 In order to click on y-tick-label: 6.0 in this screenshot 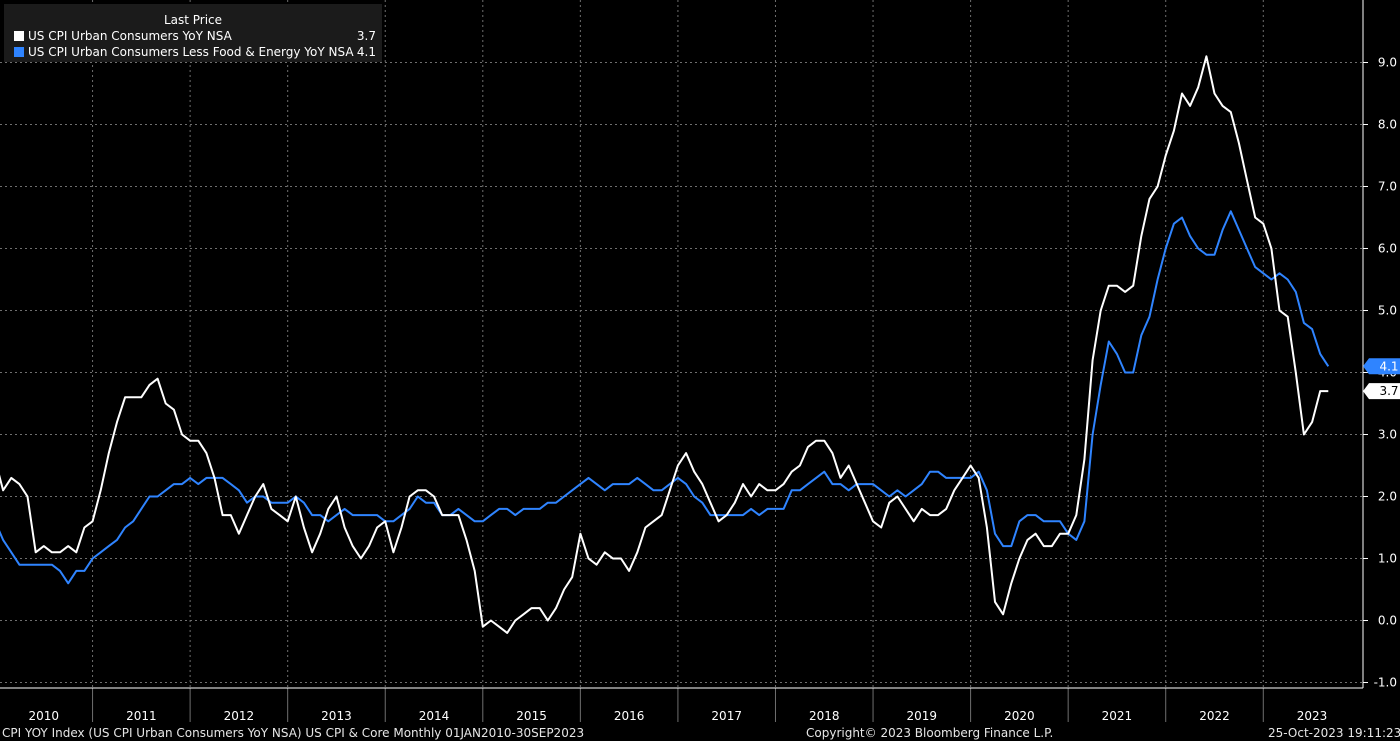, I will do `click(1387, 249)`.